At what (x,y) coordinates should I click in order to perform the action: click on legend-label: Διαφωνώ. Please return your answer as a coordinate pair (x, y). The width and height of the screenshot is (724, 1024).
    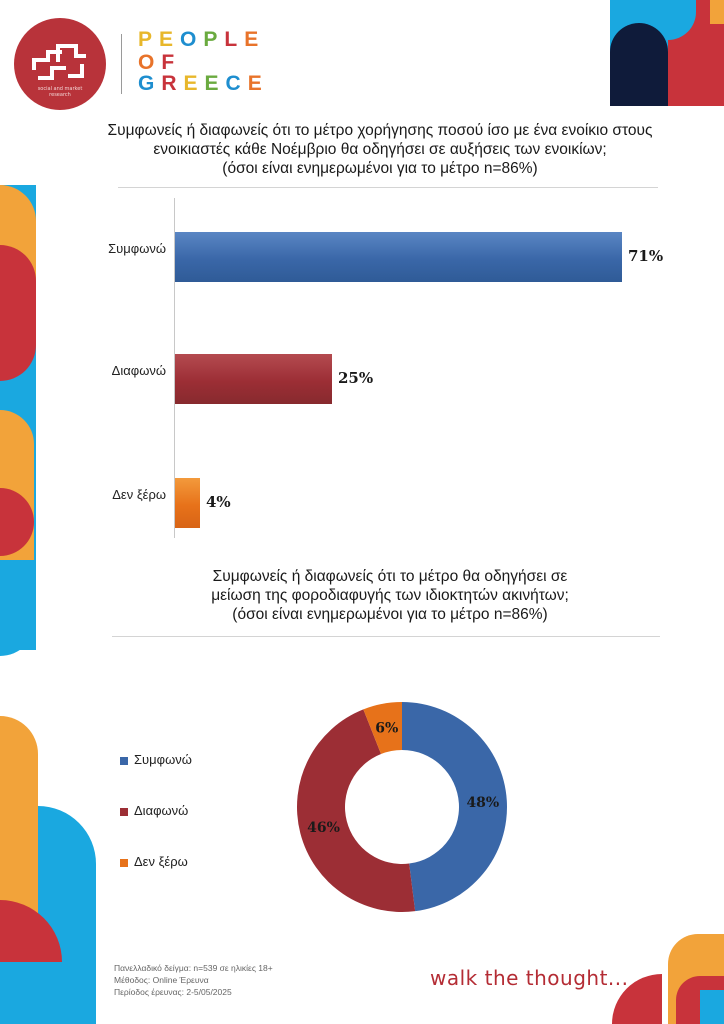
    Looking at the image, I should click on (161, 810).